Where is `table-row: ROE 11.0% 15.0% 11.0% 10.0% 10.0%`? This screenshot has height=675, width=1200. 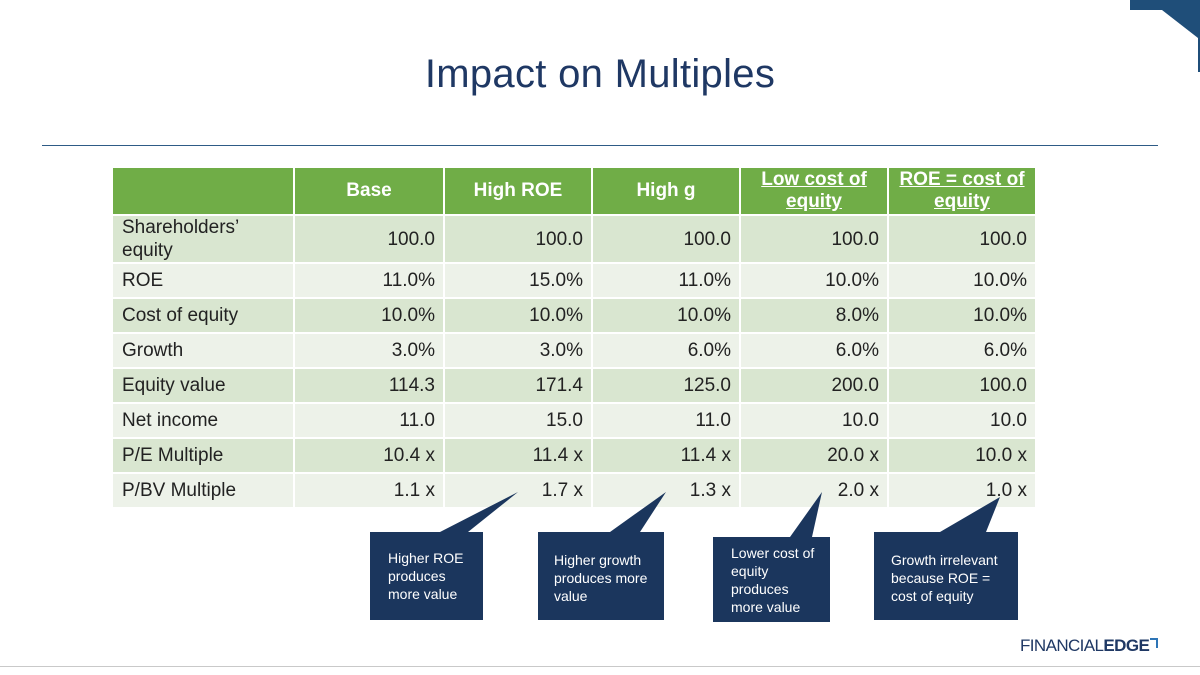
table-row: ROE 11.0% 15.0% 11.0% 10.0% 10.0% is located at coordinates (574, 279).